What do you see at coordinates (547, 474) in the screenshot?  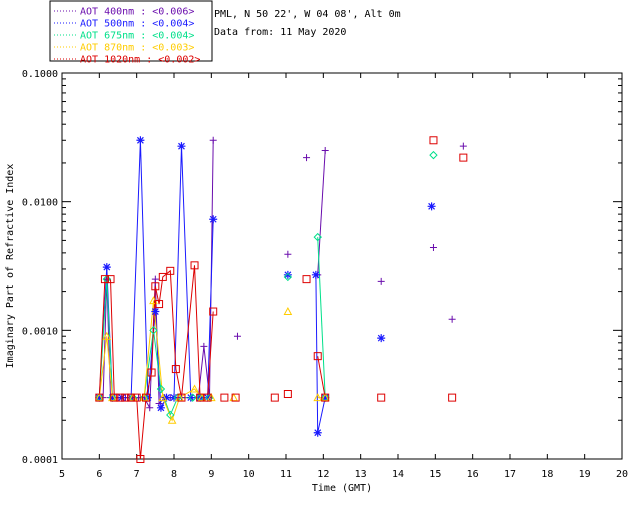 I see `x-tick-label: 18` at bounding box center [547, 474].